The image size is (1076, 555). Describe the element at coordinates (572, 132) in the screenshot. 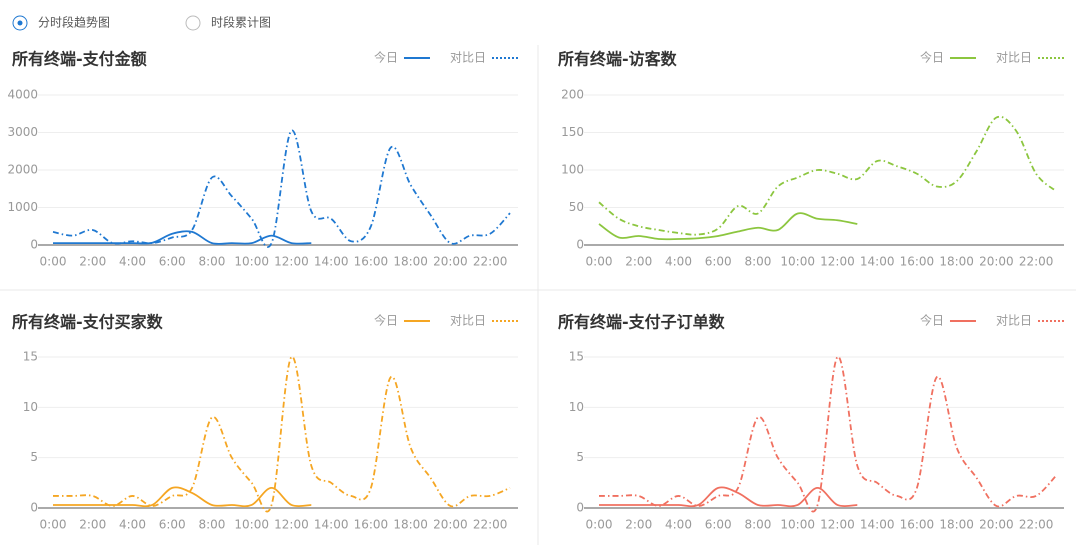

I see `y-tick-label: 150` at that location.